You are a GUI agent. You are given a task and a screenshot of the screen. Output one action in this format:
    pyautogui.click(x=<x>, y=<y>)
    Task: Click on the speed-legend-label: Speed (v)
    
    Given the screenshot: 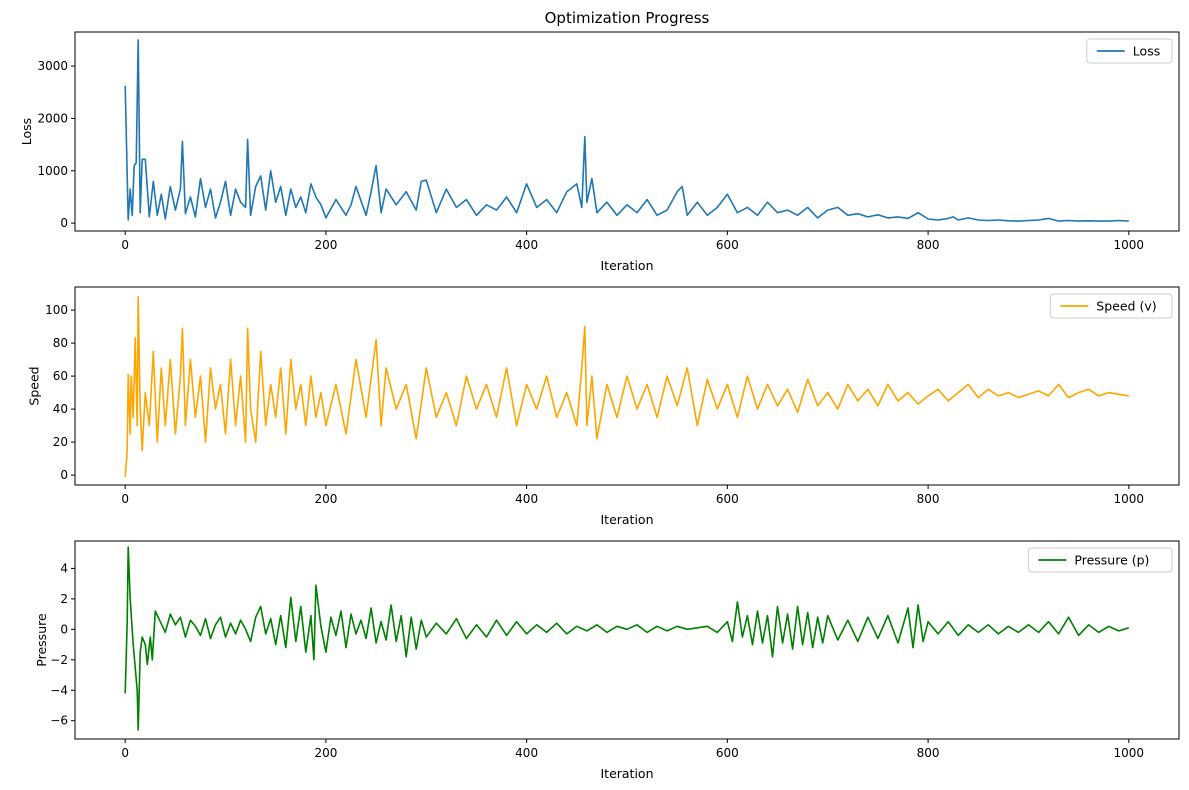 What is the action you would take?
    pyautogui.click(x=1126, y=306)
    